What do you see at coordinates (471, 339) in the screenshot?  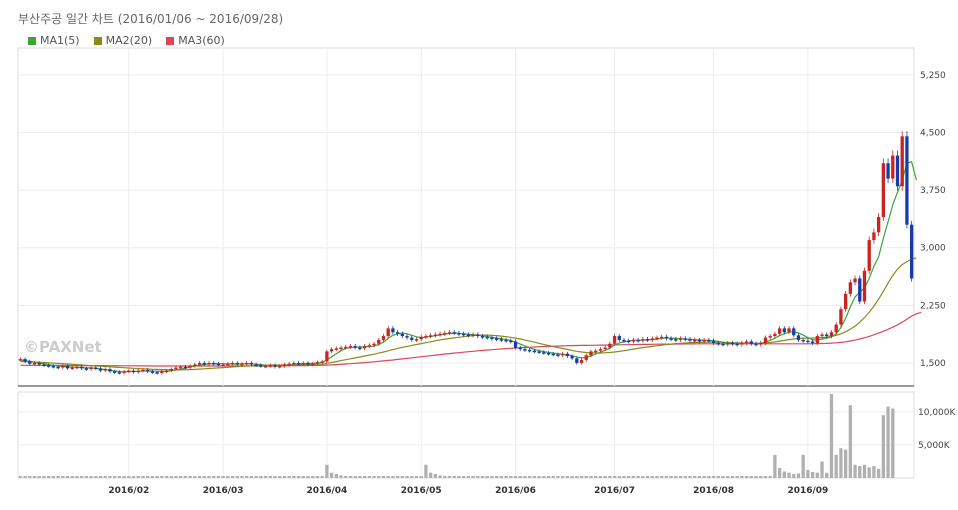 I see `ma3-line` at bounding box center [471, 339].